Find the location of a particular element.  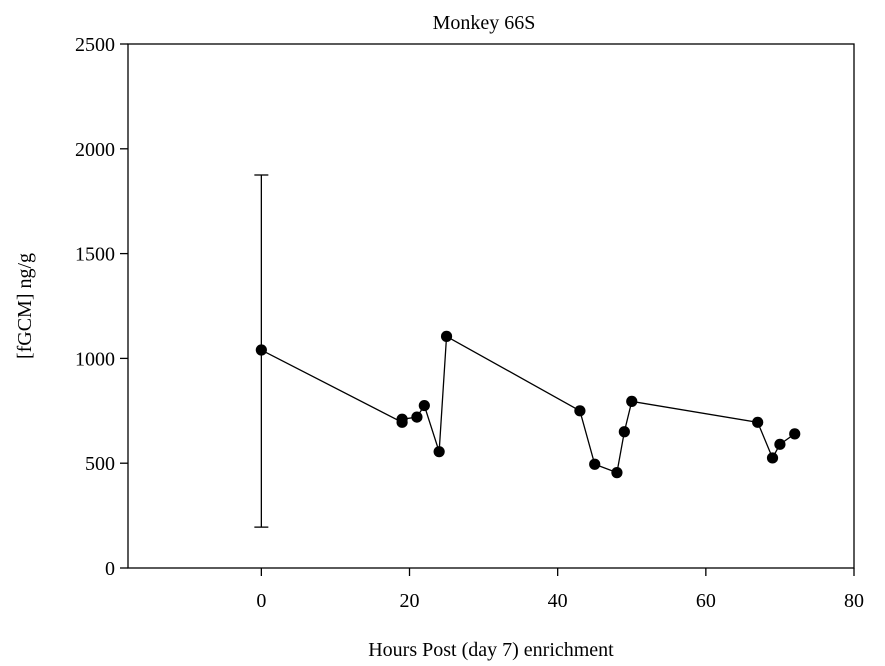

x-axis: 0 20 40 60 80 is located at coordinates (560, 590).